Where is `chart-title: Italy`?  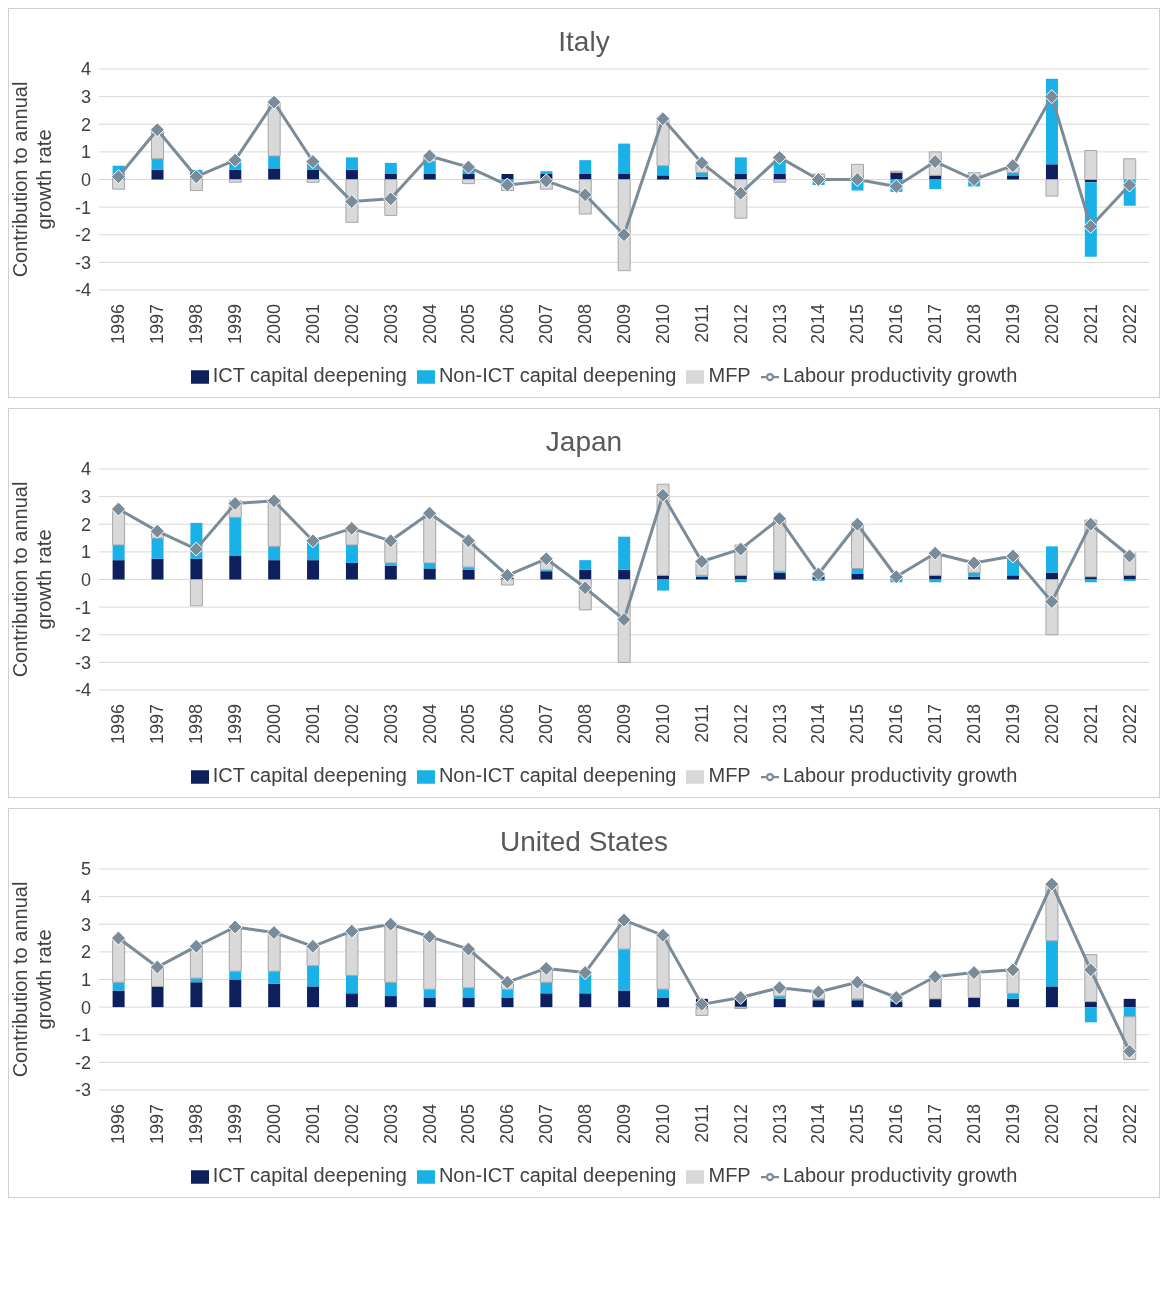
chart-title: Italy is located at coordinates (584, 42).